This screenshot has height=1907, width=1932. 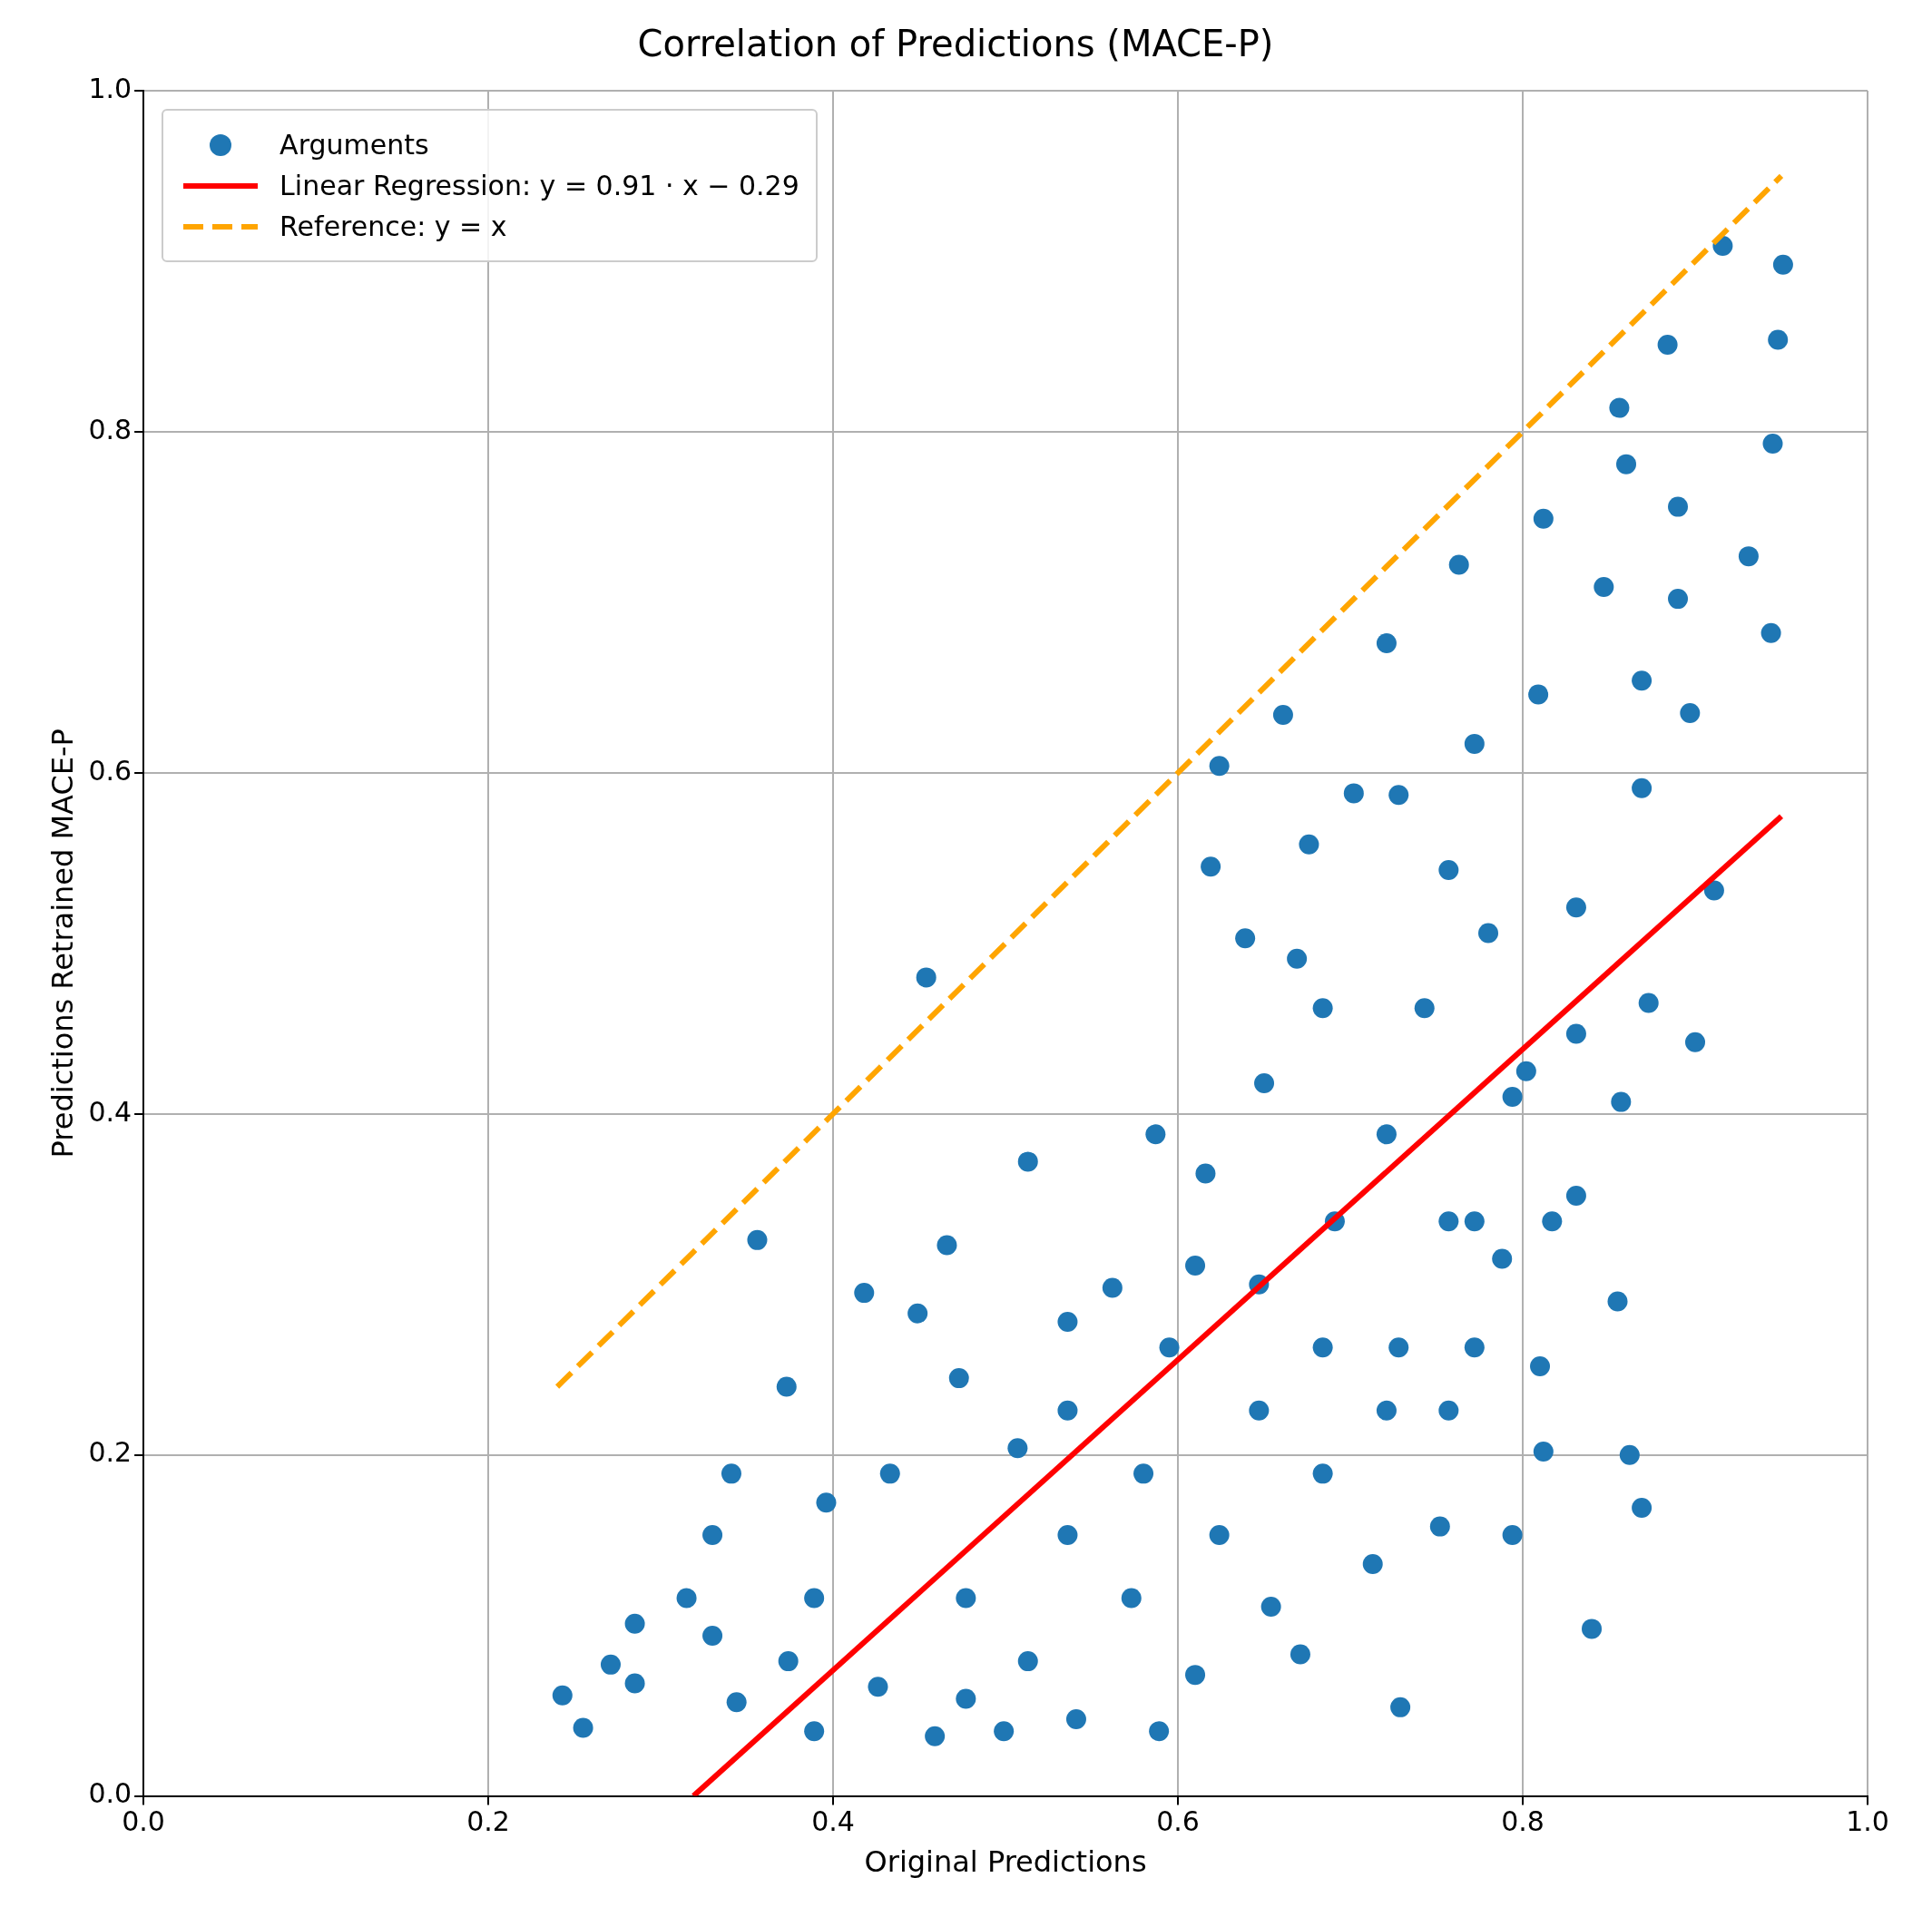 What do you see at coordinates (488, 1822) in the screenshot?
I see `x-tick-label: 0.2` at bounding box center [488, 1822].